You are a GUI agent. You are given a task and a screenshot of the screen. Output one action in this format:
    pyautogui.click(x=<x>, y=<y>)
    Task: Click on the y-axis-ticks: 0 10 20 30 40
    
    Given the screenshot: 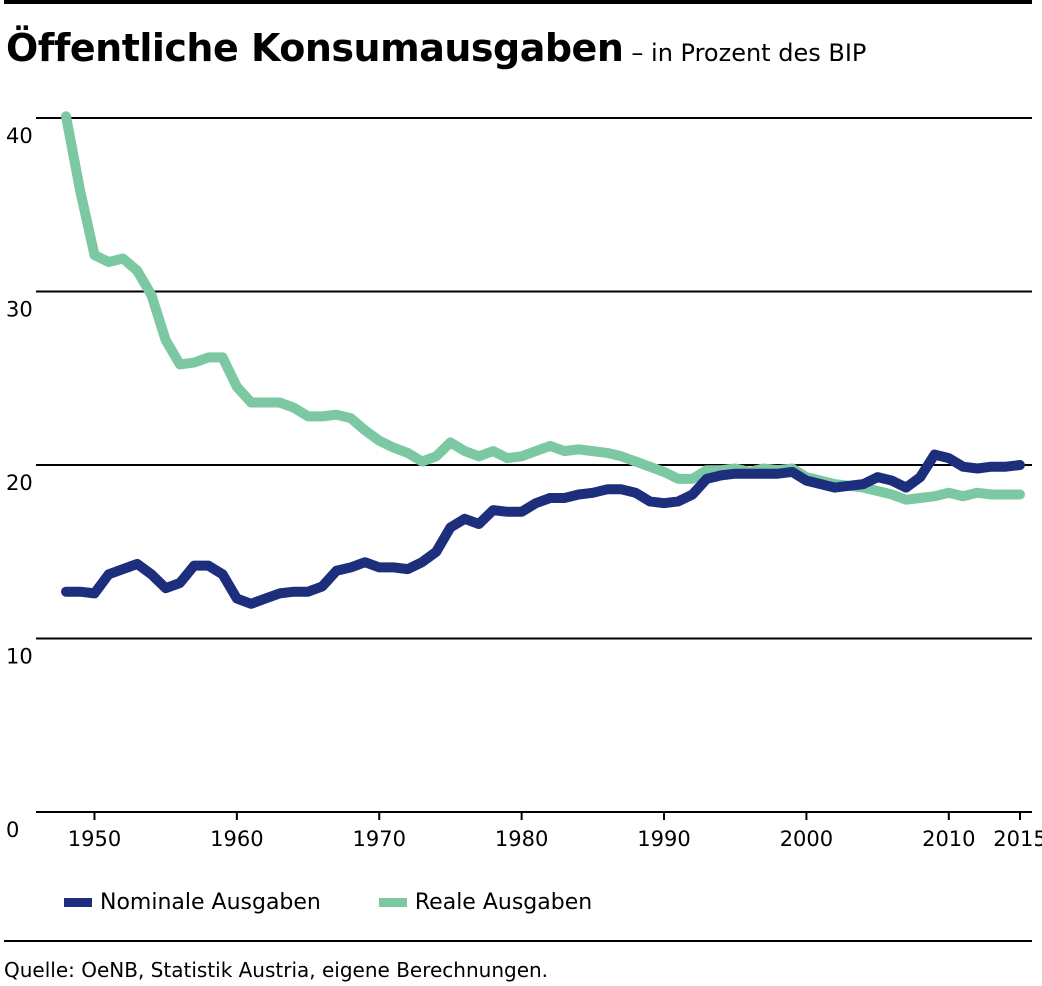 What is the action you would take?
    pyautogui.click(x=19, y=483)
    